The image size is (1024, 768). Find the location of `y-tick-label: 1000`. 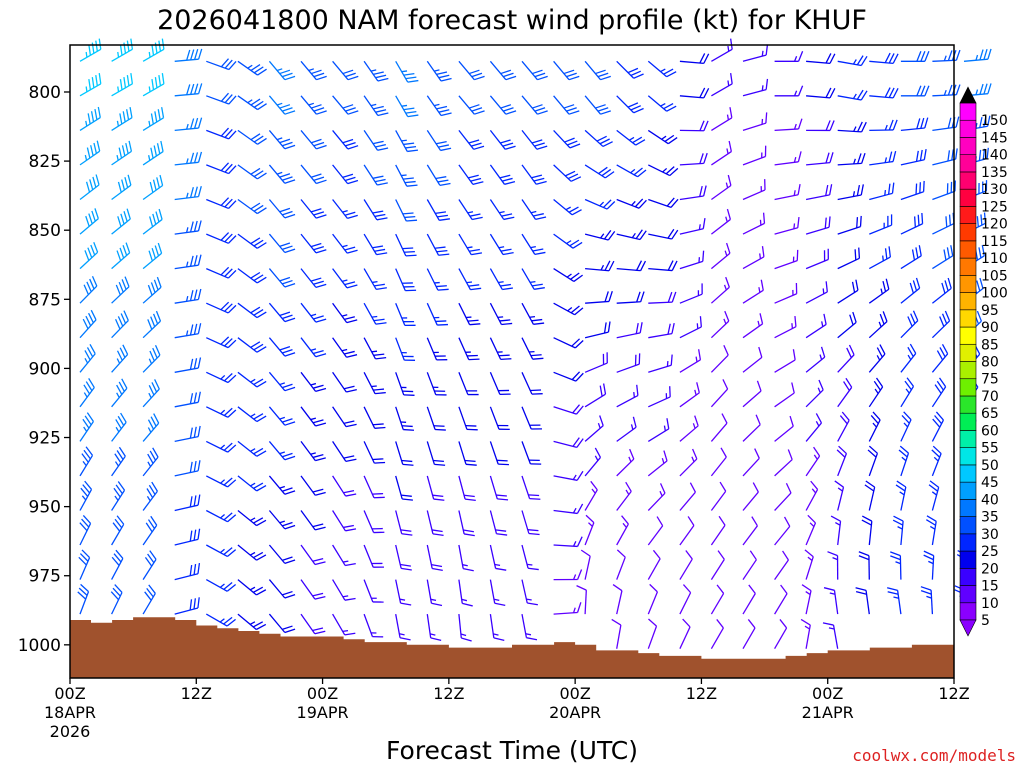

y-tick-label: 1000 is located at coordinates (39, 646).